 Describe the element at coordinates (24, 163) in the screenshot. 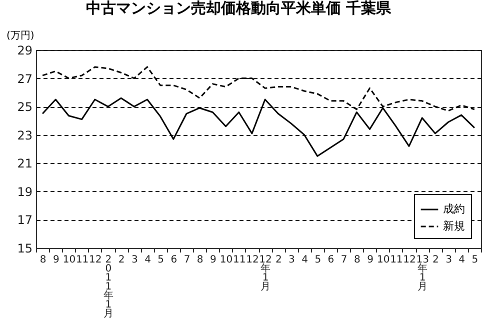

I see `y-tick-label: 21` at that location.